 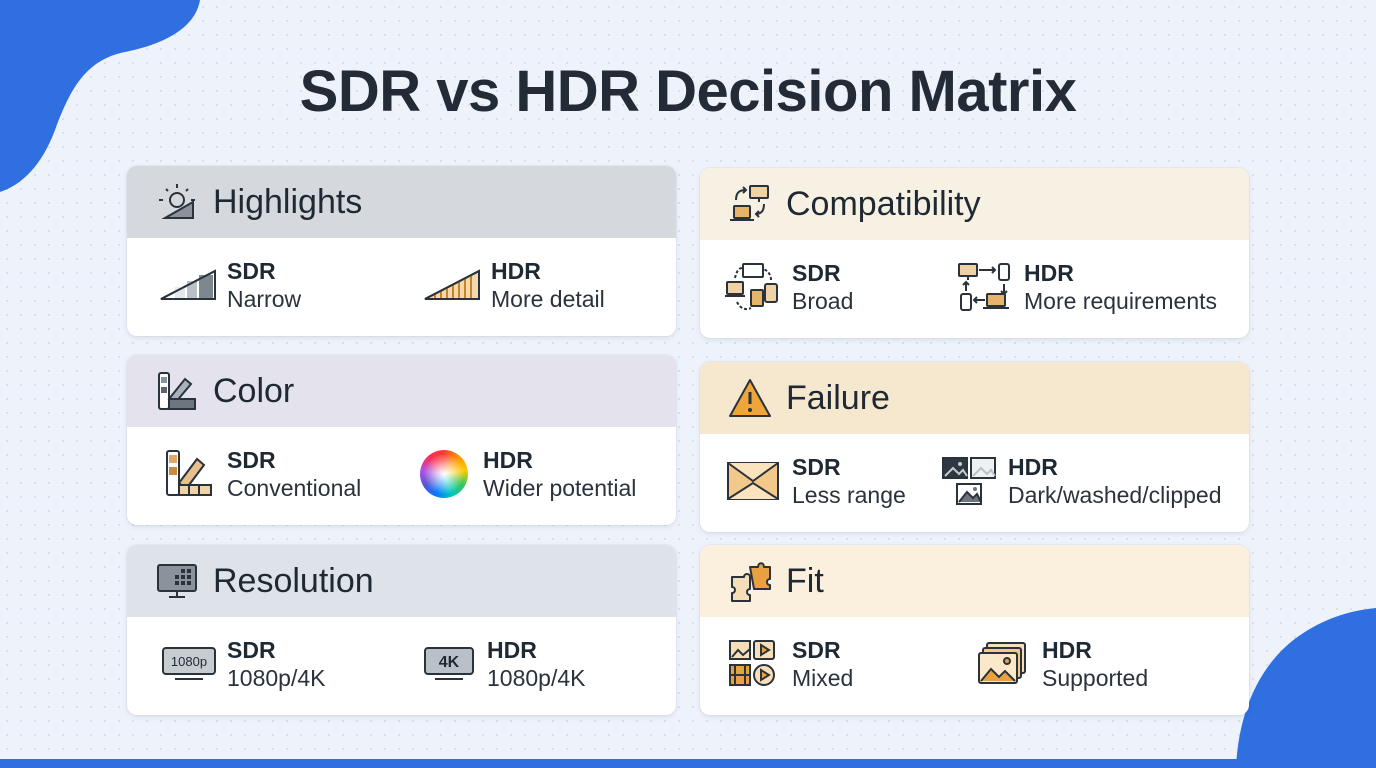 I want to click on option-value: More detail, so click(x=548, y=299).